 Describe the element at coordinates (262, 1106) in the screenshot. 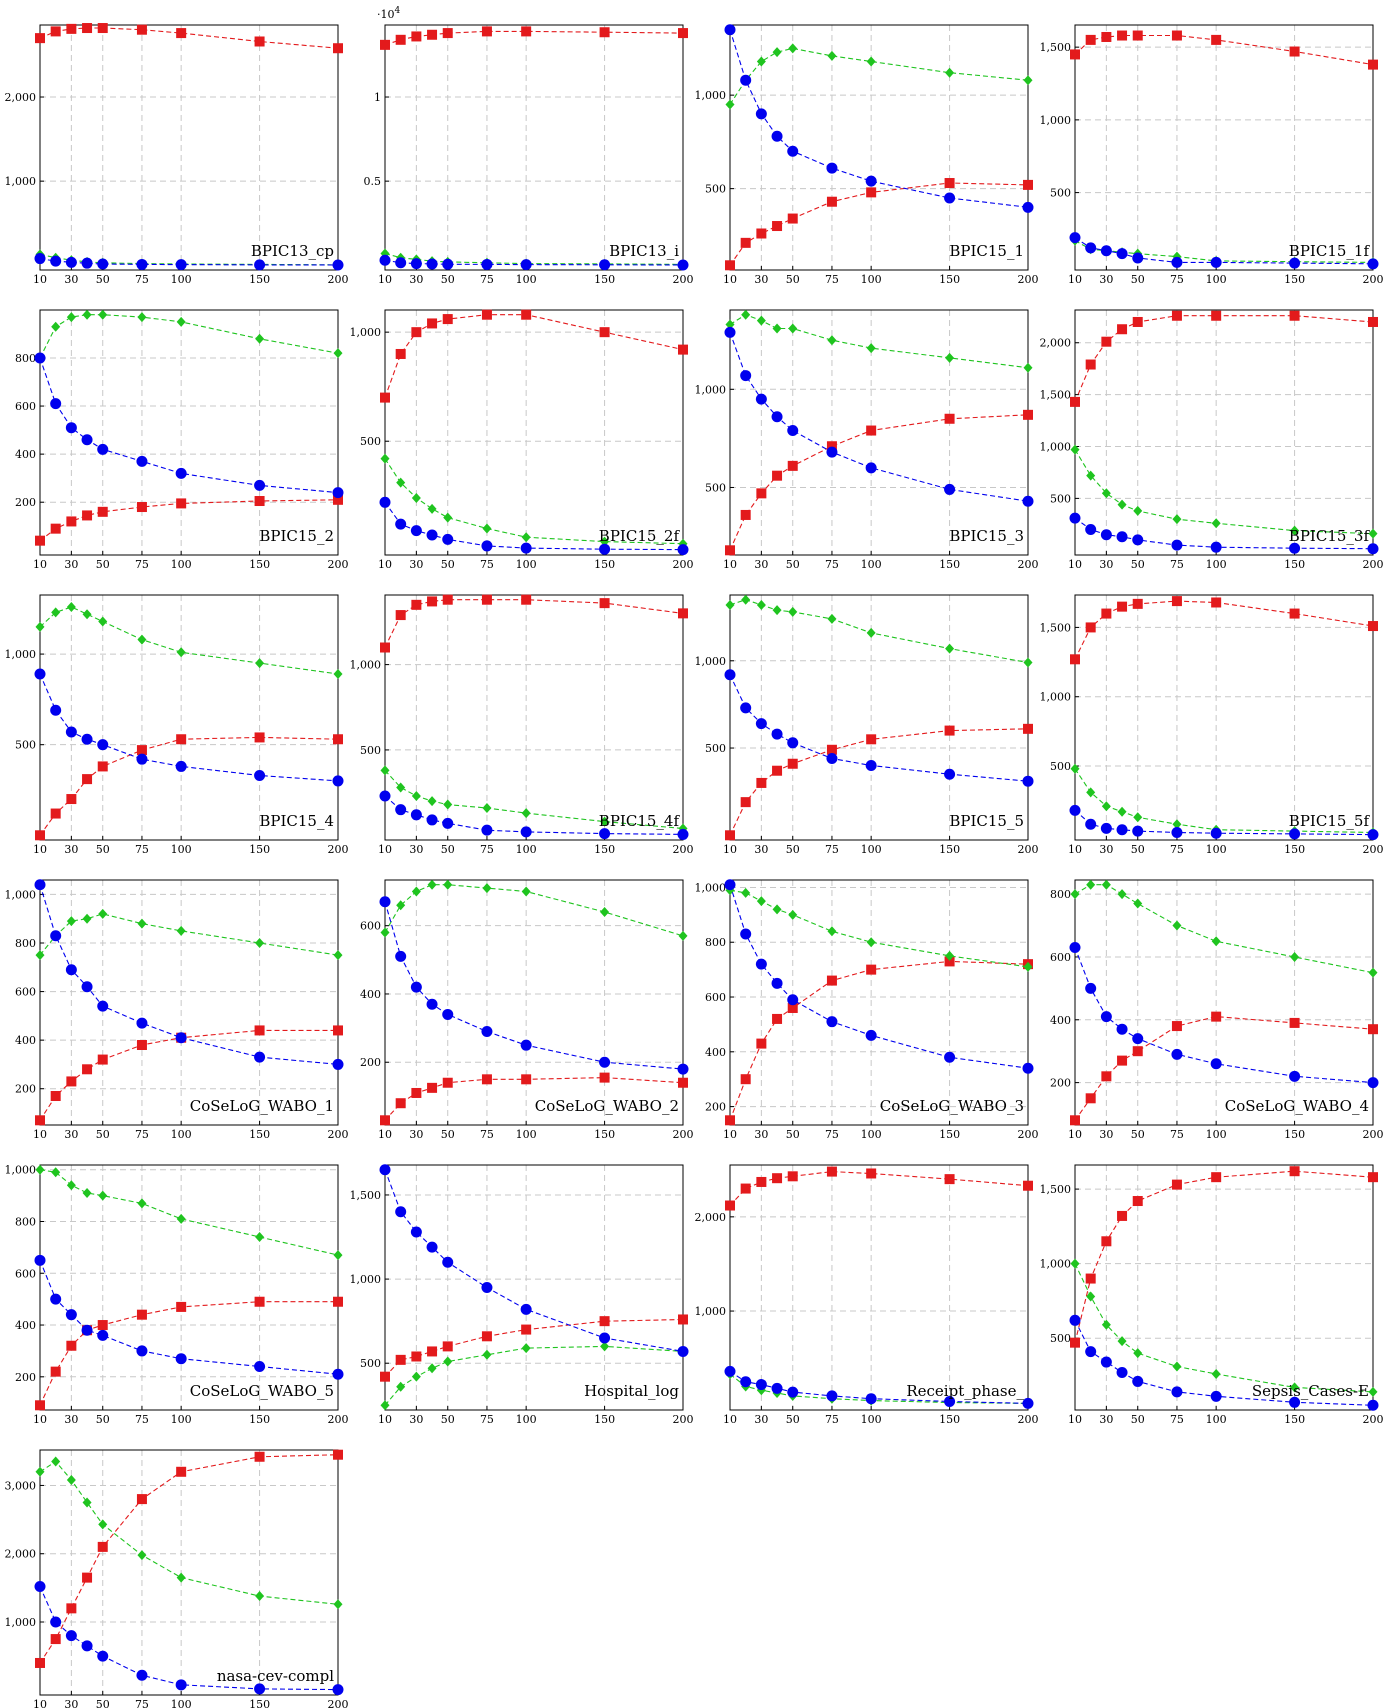

I see `panel-title: CoSeLoG_WABO_1` at that location.